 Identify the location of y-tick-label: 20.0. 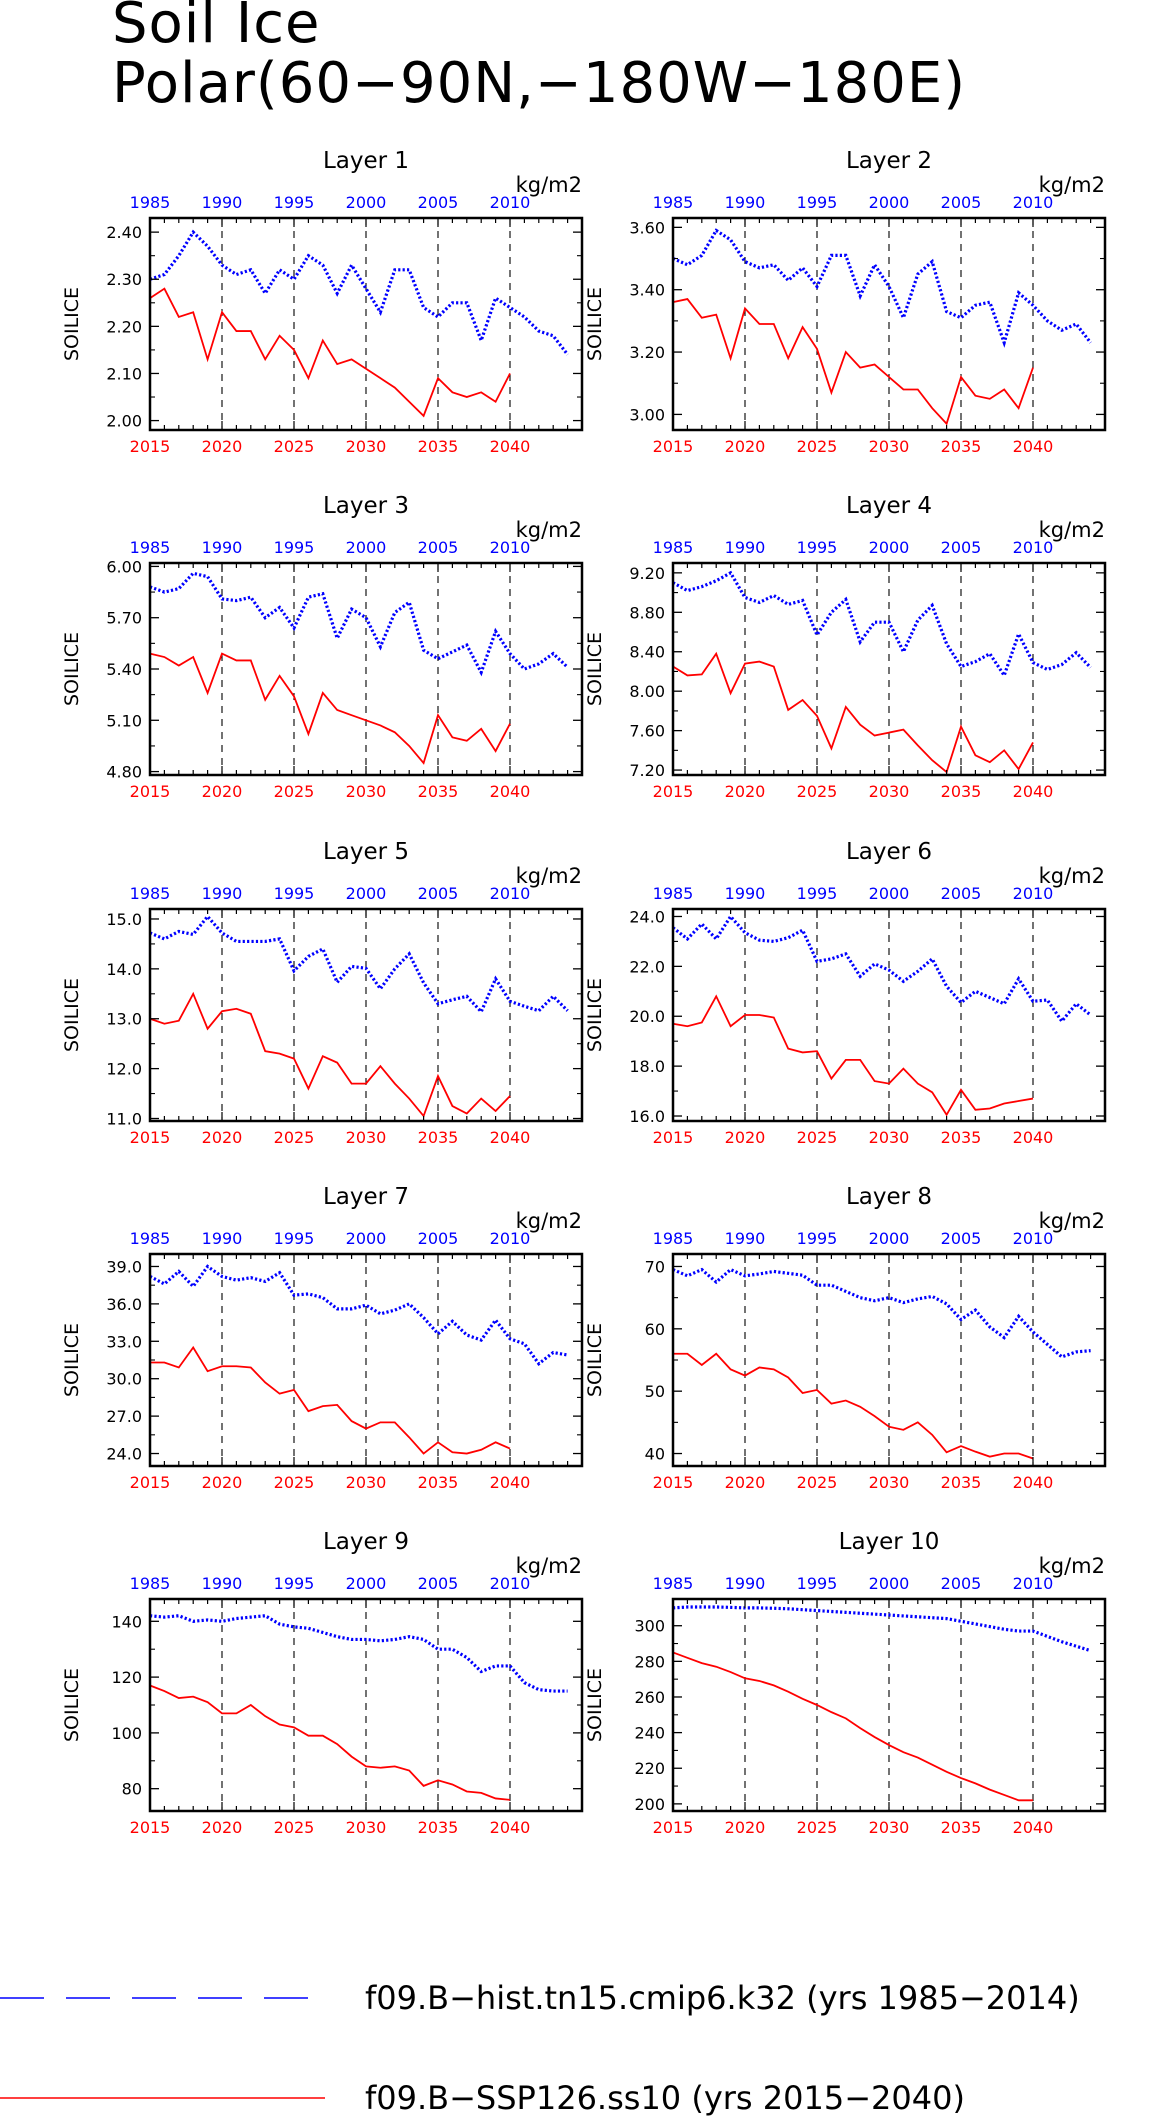
(647, 1016).